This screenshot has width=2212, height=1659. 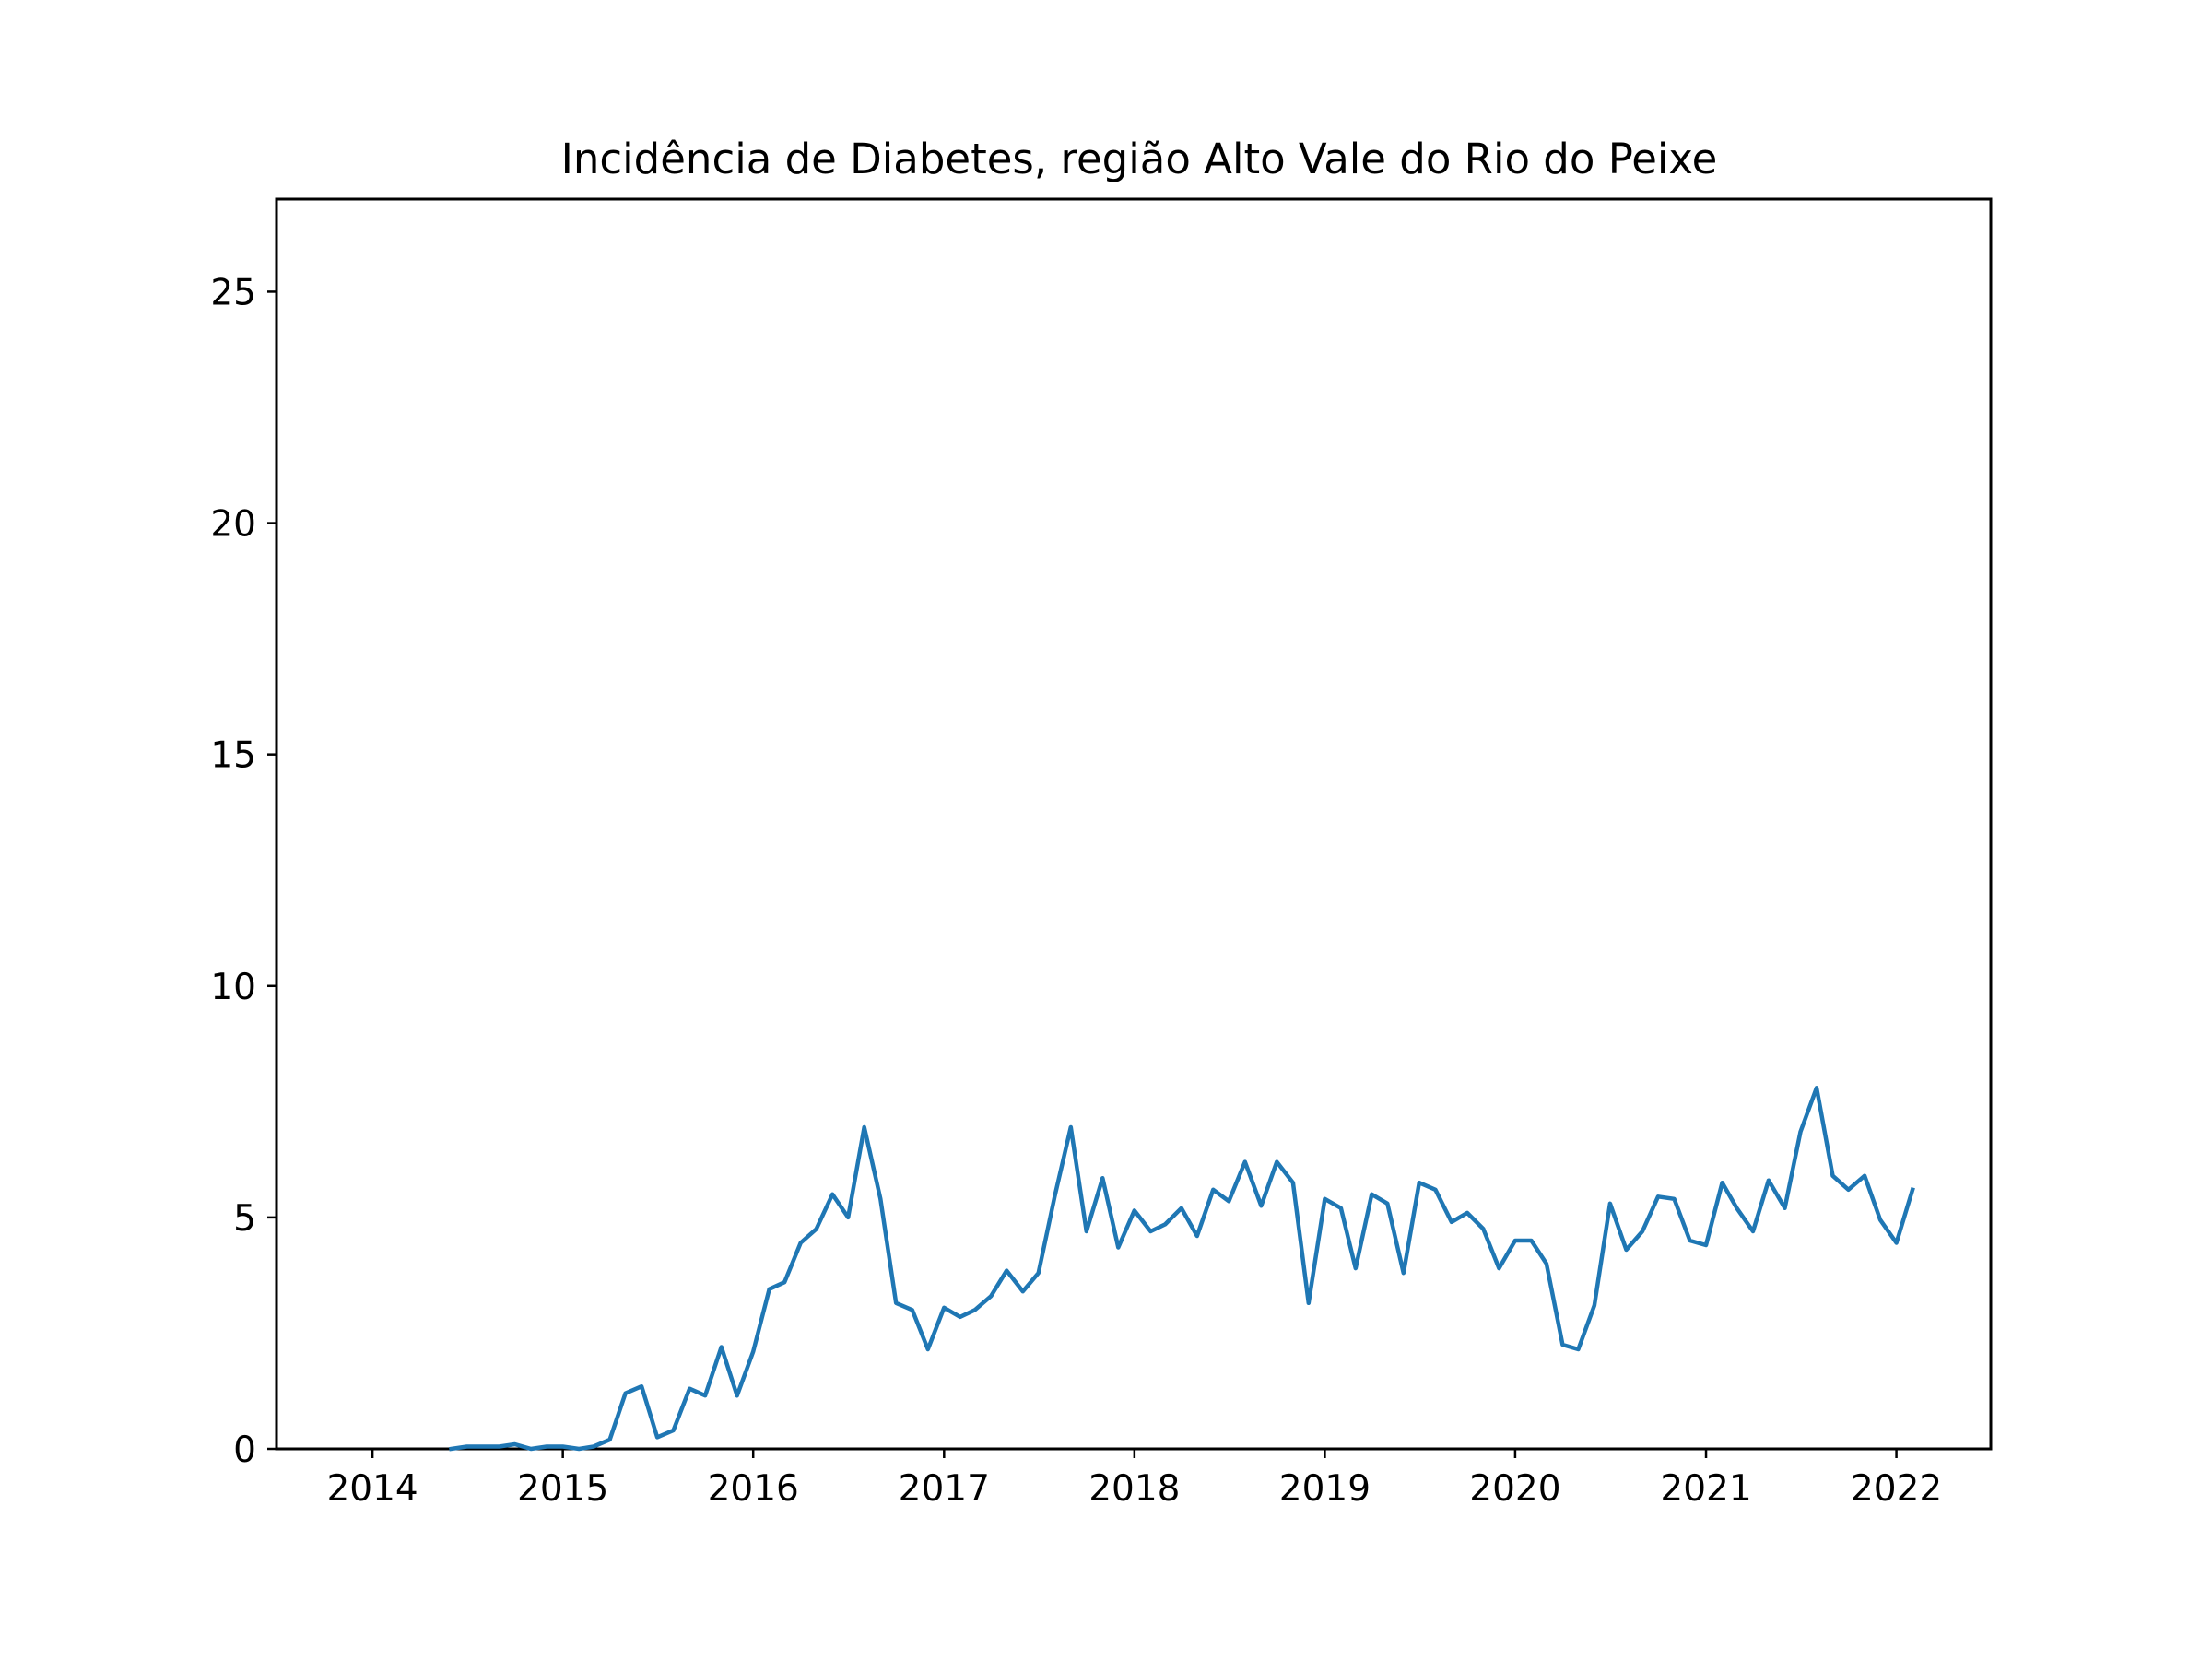 What do you see at coordinates (1325, 1489) in the screenshot?
I see `x-tick-label: 2019` at bounding box center [1325, 1489].